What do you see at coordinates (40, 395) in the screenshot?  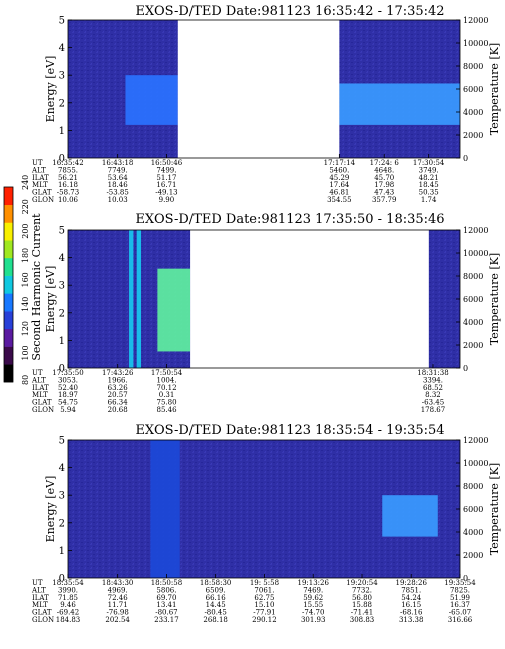 I see `ephemeris-row-label: MLT` at bounding box center [40, 395].